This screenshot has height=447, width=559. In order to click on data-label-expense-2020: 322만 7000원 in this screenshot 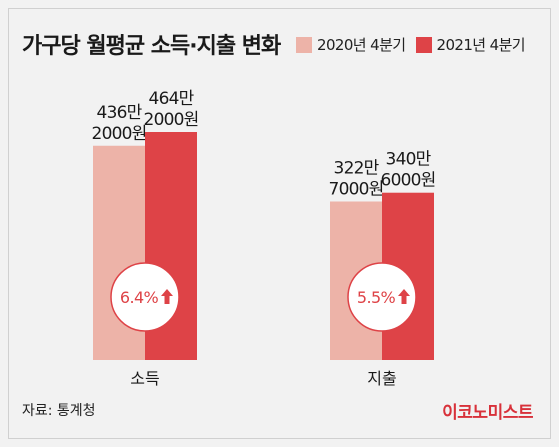, I will do `click(356, 179)`.